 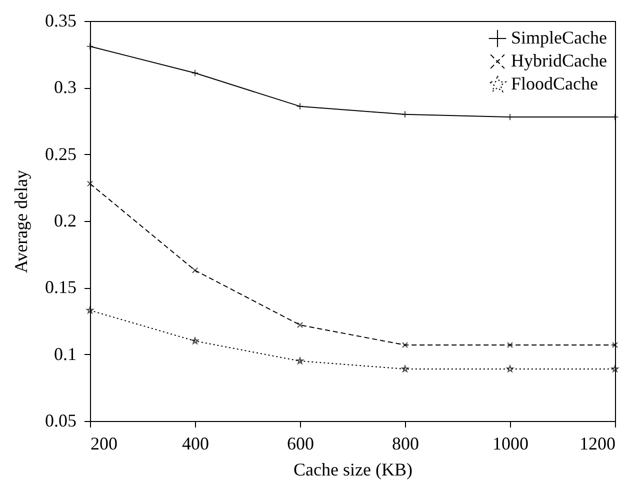 I want to click on x-tick-label: 200, so click(x=104, y=444).